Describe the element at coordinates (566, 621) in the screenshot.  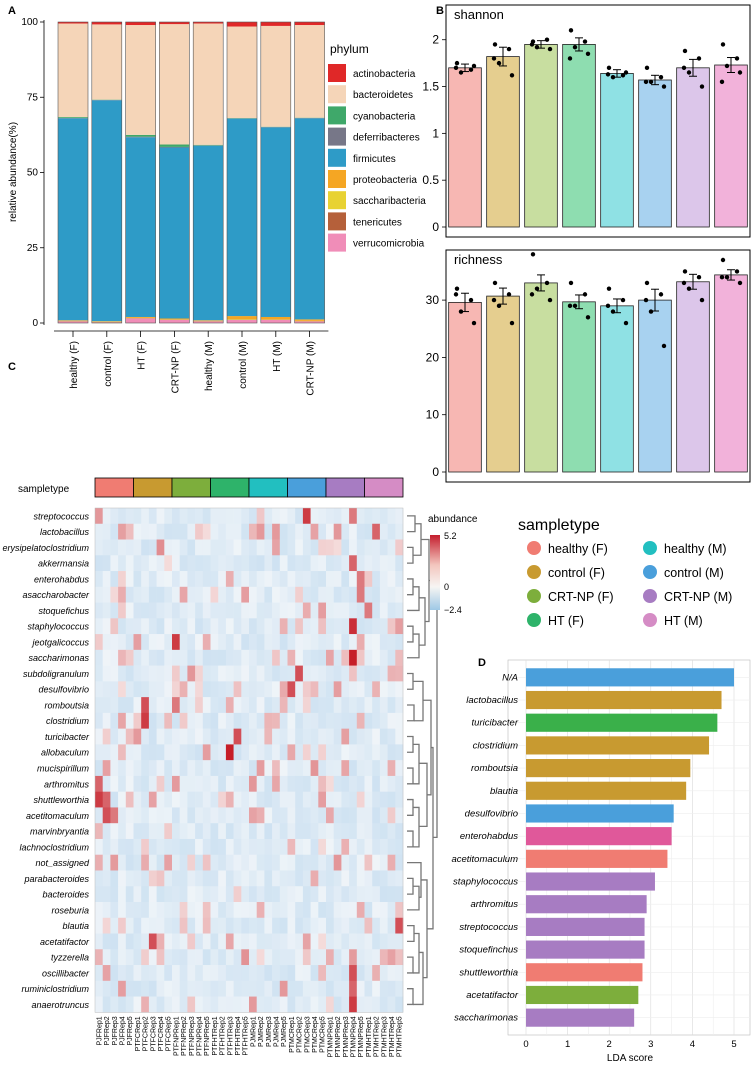
I see `legend-label-3: HT (F)` at that location.